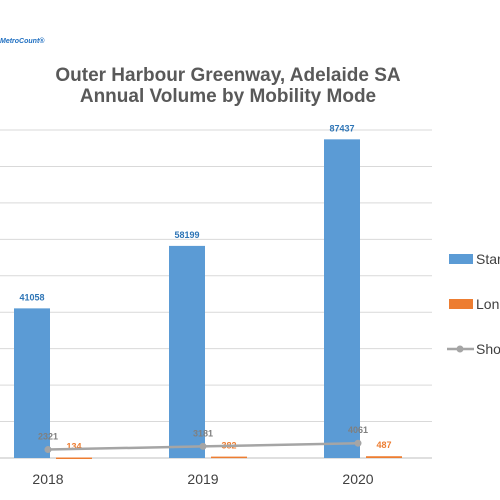  I want to click on legend-label-lon: Lon, so click(487, 304).